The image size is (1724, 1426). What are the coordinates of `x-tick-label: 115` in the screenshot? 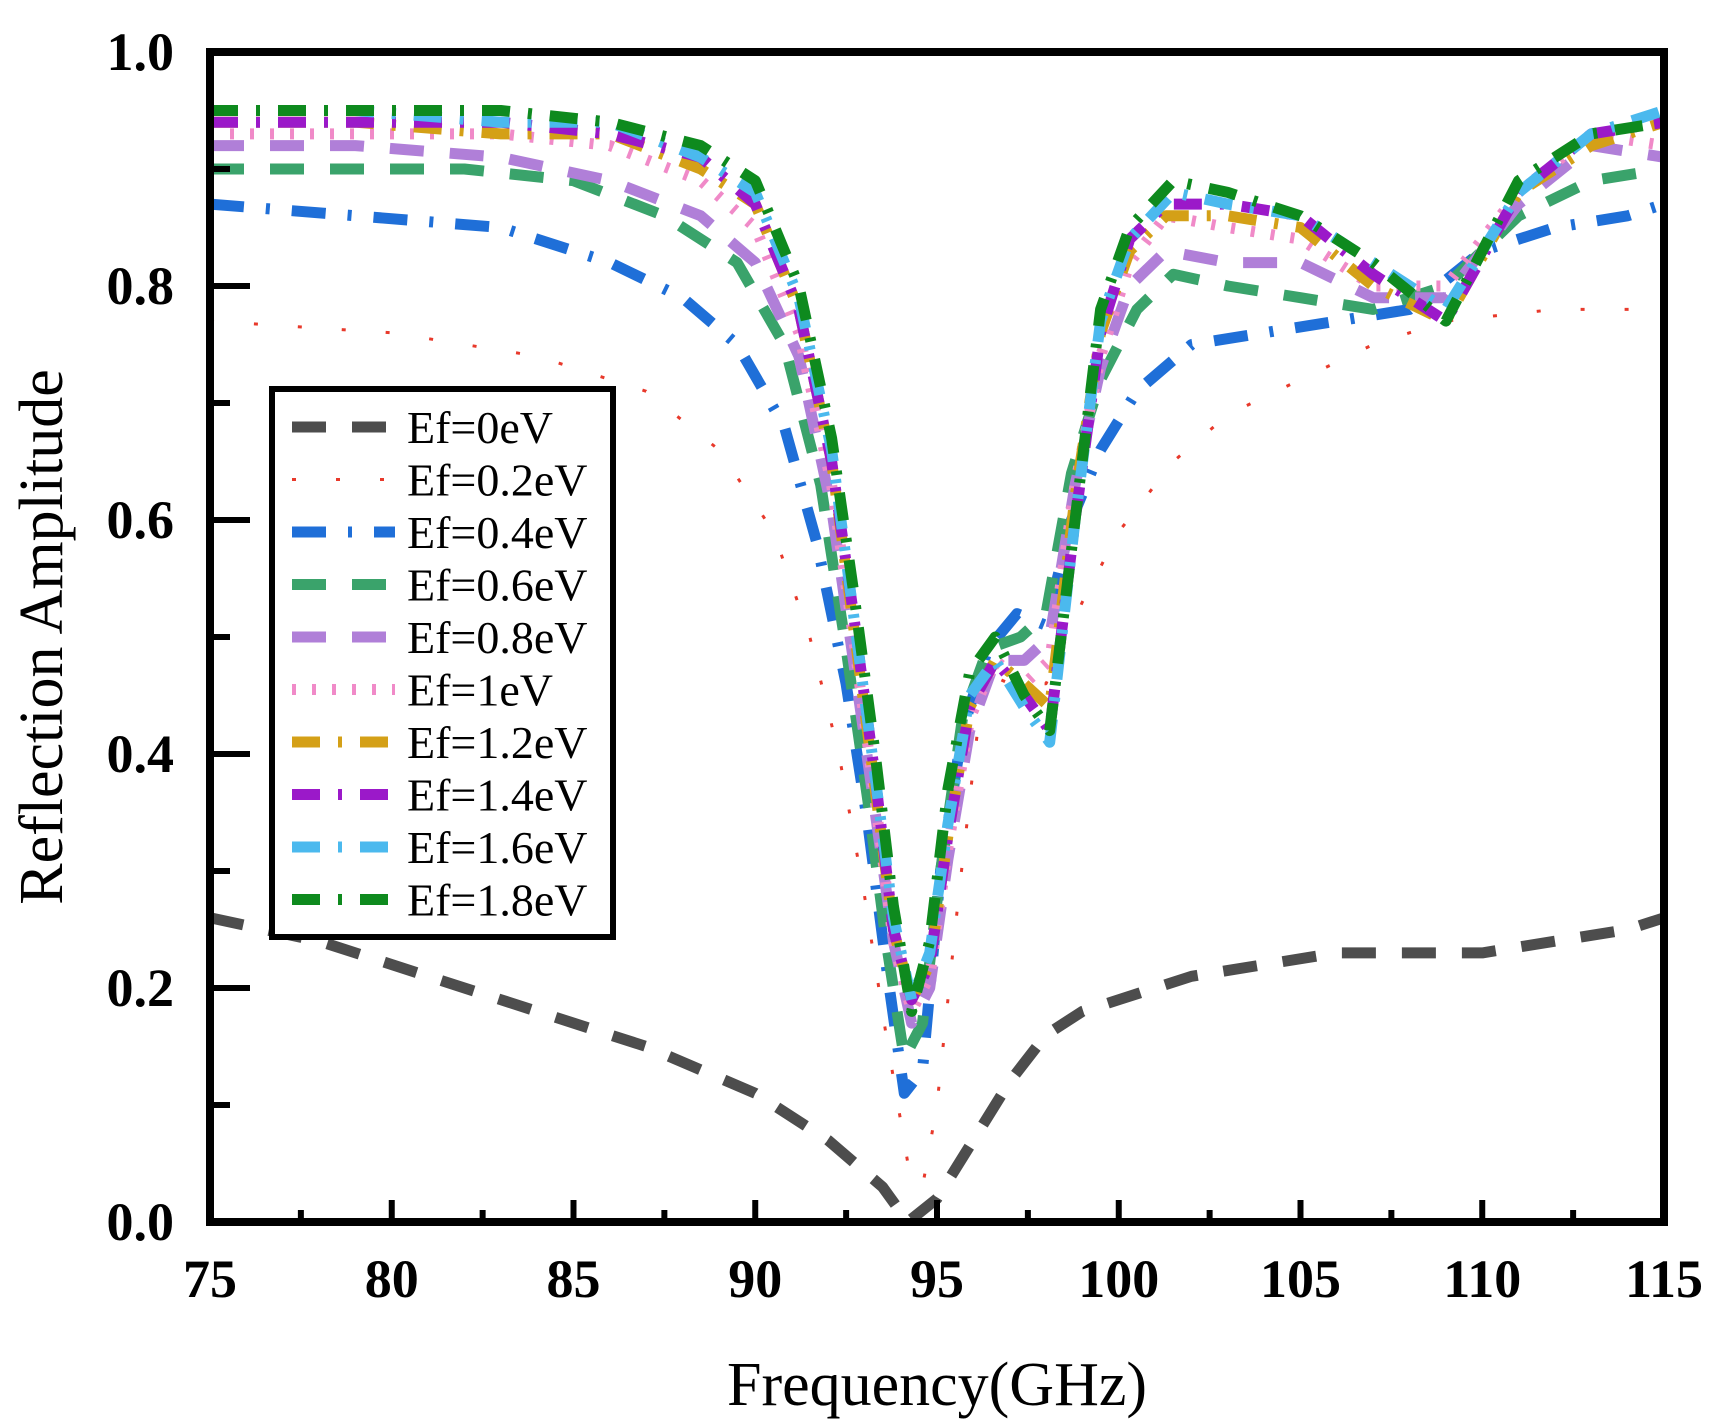 It's located at (1664, 1279).